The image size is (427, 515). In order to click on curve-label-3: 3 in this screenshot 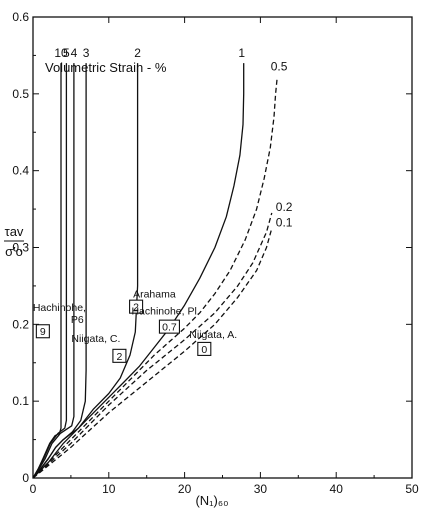, I will do `click(86, 53)`.